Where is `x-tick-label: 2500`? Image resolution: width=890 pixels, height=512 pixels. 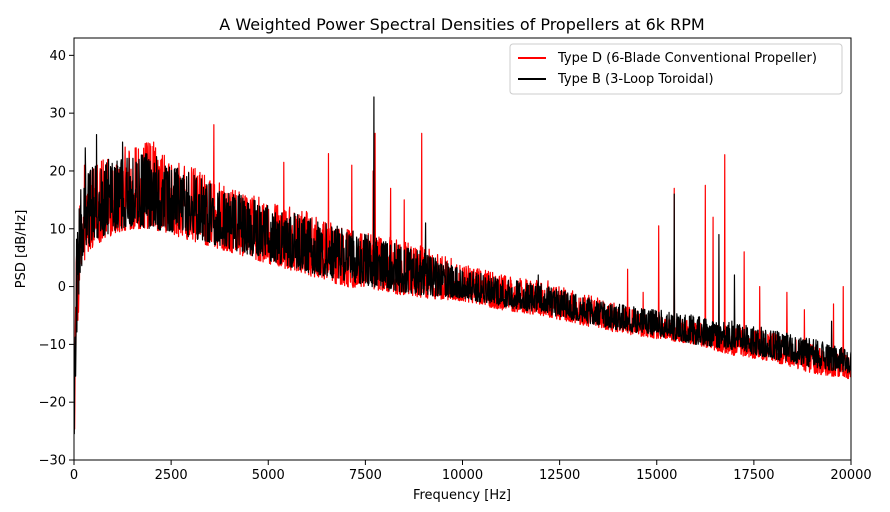
x-tick-label: 2500 is located at coordinates (171, 475).